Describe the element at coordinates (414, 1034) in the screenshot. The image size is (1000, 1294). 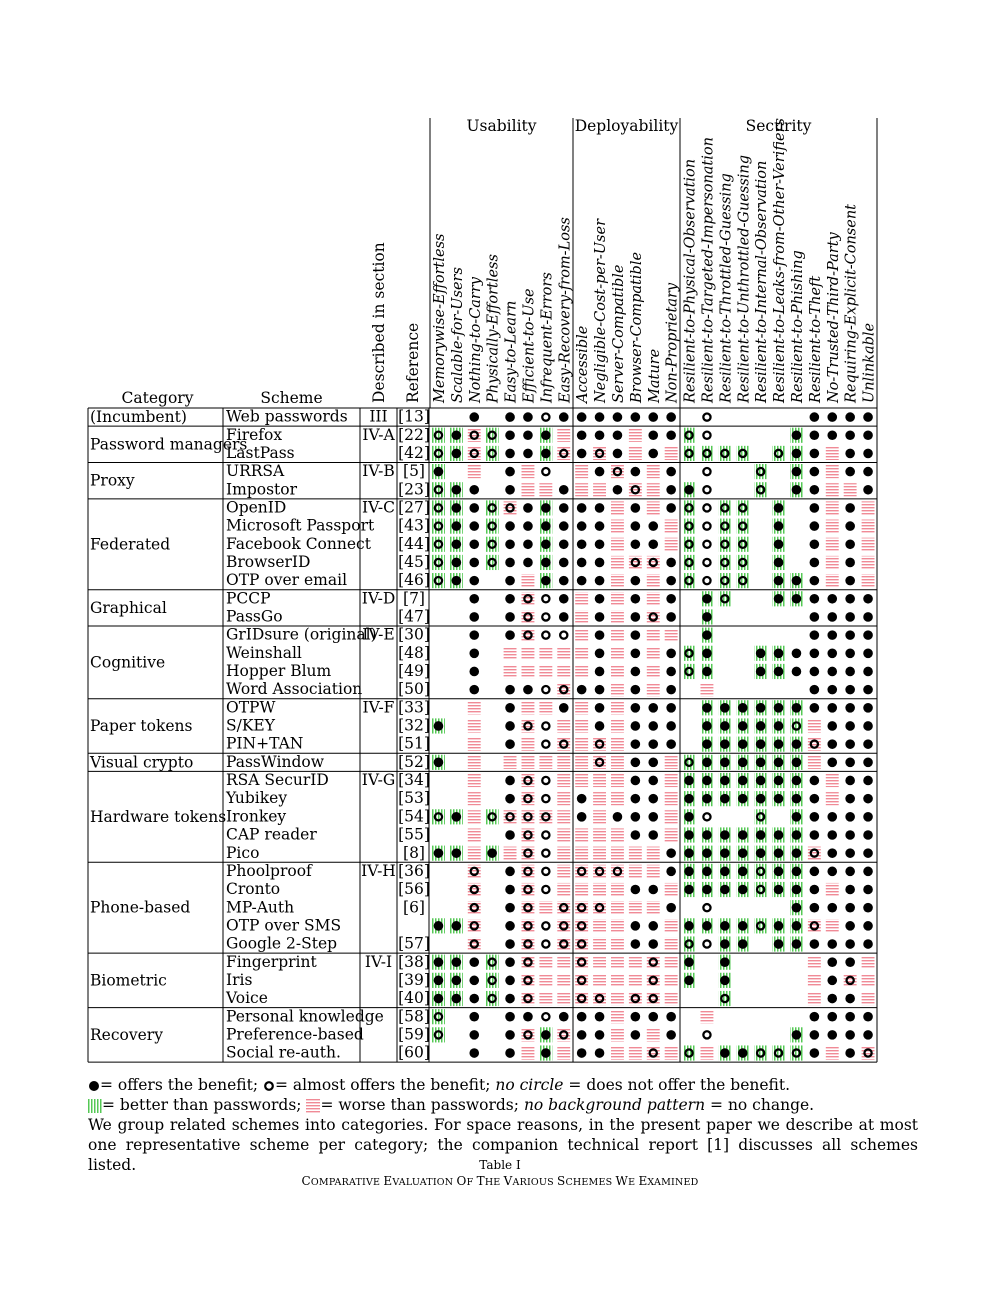
I see `citation-ref: [59]` at that location.